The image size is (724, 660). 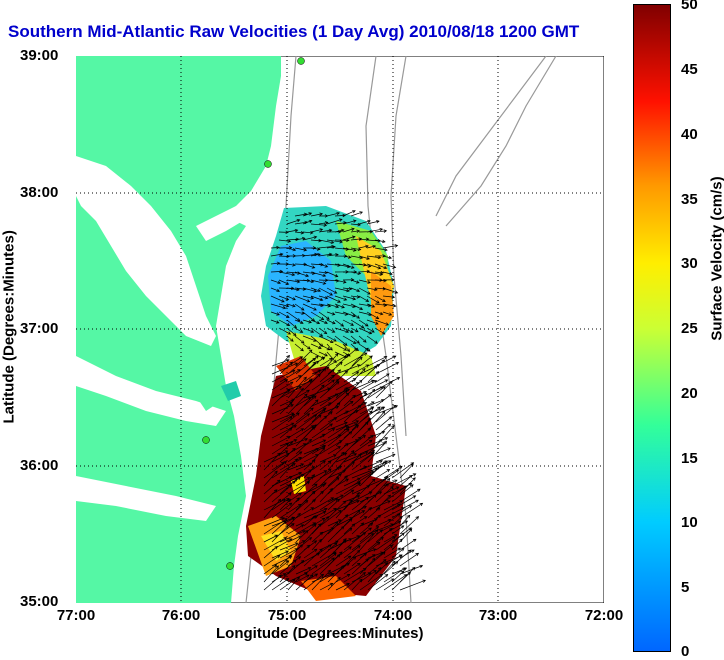 What do you see at coordinates (689, 6) in the screenshot?
I see `colorbar-tick-label: 50` at bounding box center [689, 6].